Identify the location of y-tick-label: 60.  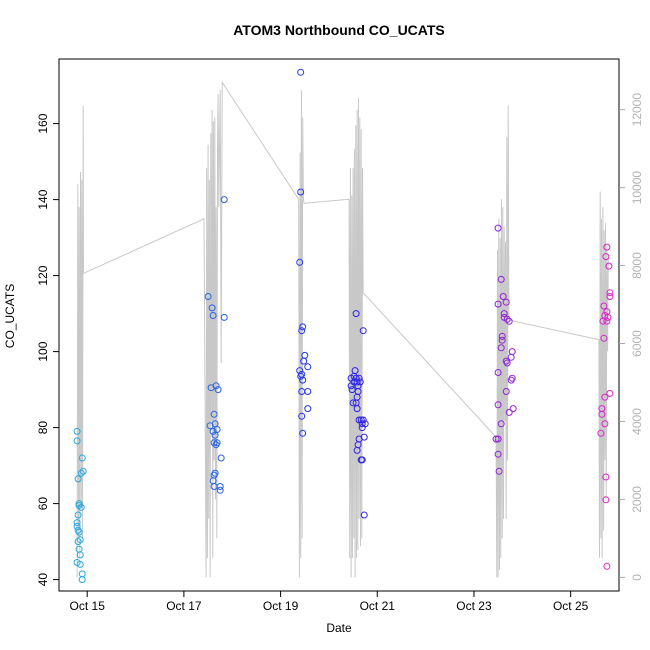
(43, 504).